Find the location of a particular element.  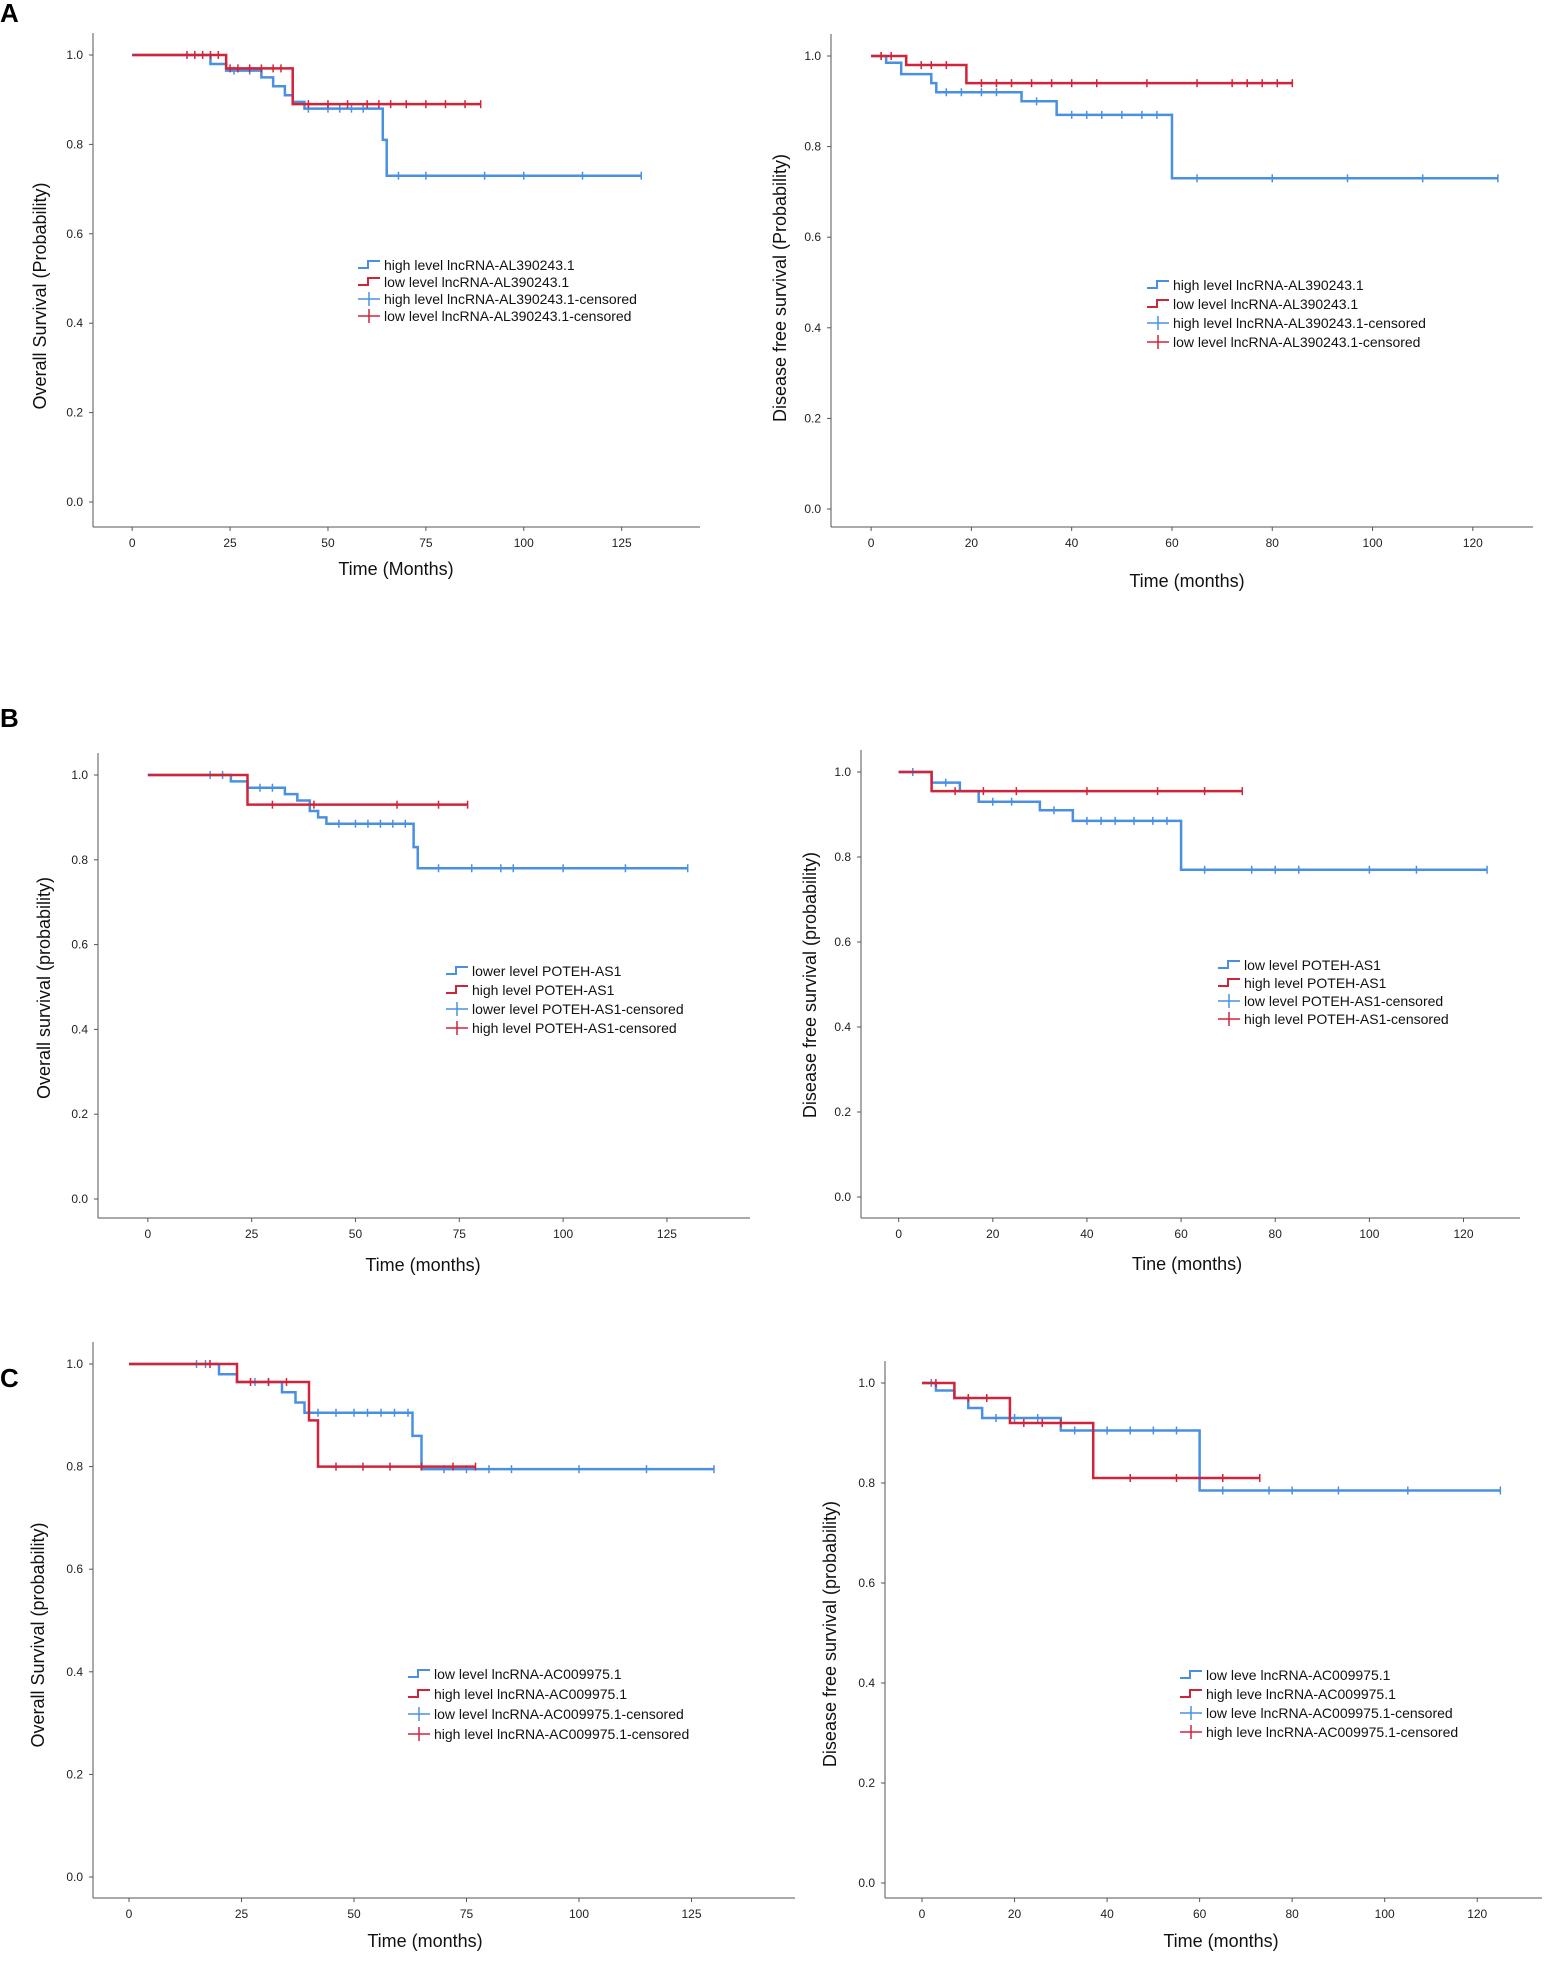

legend-entry: low level POTEH-AS1 is located at coordinates (1312, 965).